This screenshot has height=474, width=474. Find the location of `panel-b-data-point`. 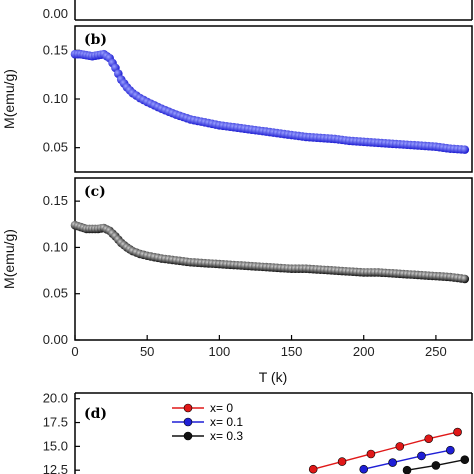

panel-b-data-point is located at coordinates (465, 149).